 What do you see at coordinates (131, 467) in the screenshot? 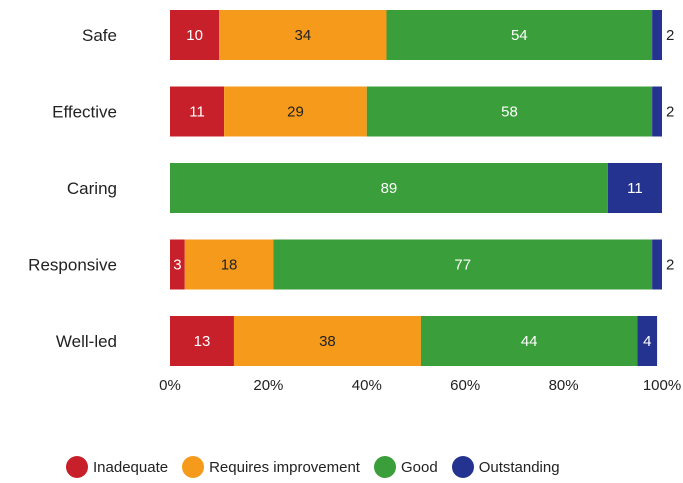
I see `legend-label: Inadequate` at bounding box center [131, 467].